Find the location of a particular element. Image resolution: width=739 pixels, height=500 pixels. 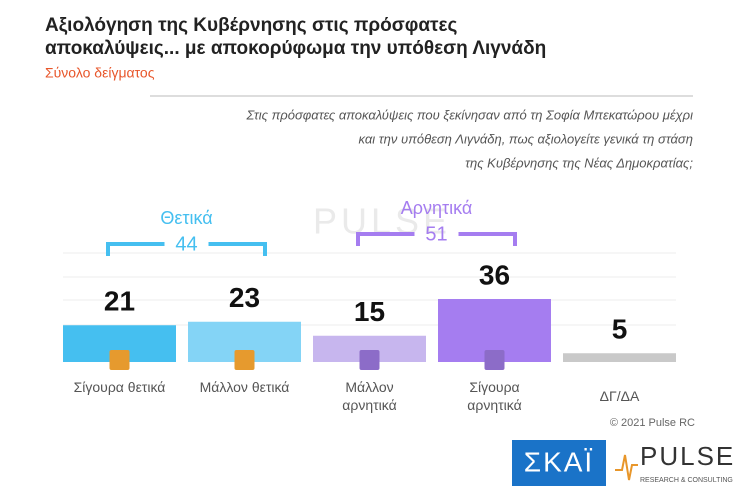

group-value: 51 is located at coordinates (436, 234).